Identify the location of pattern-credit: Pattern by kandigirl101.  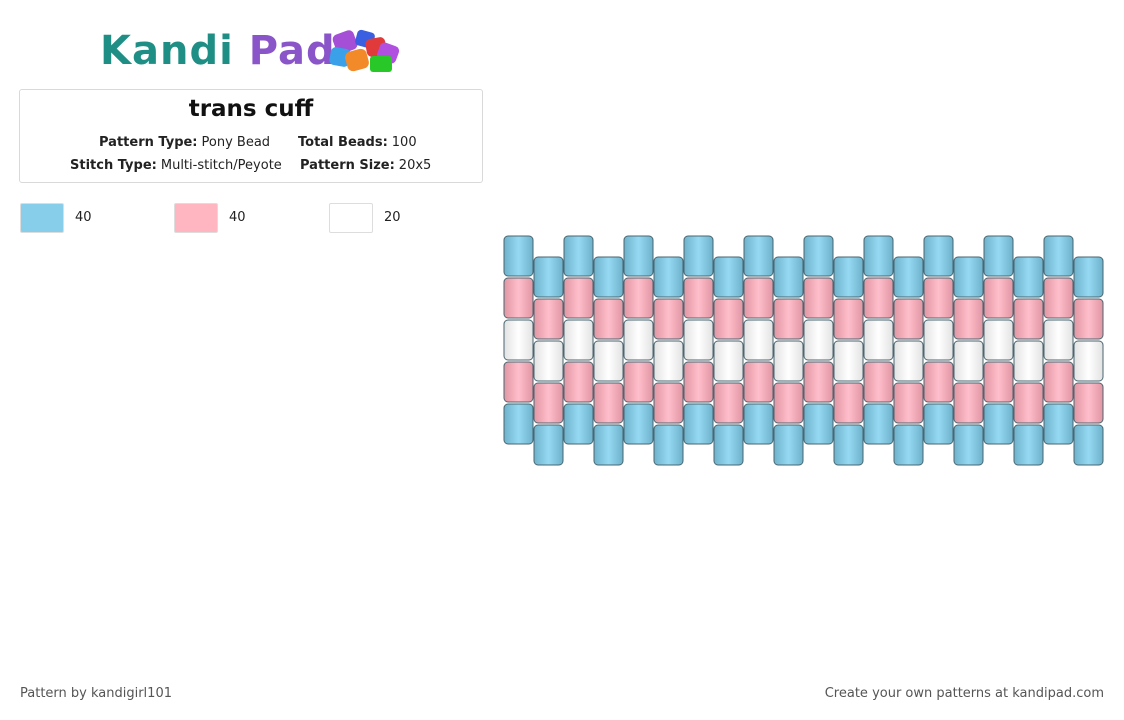
(96, 693).